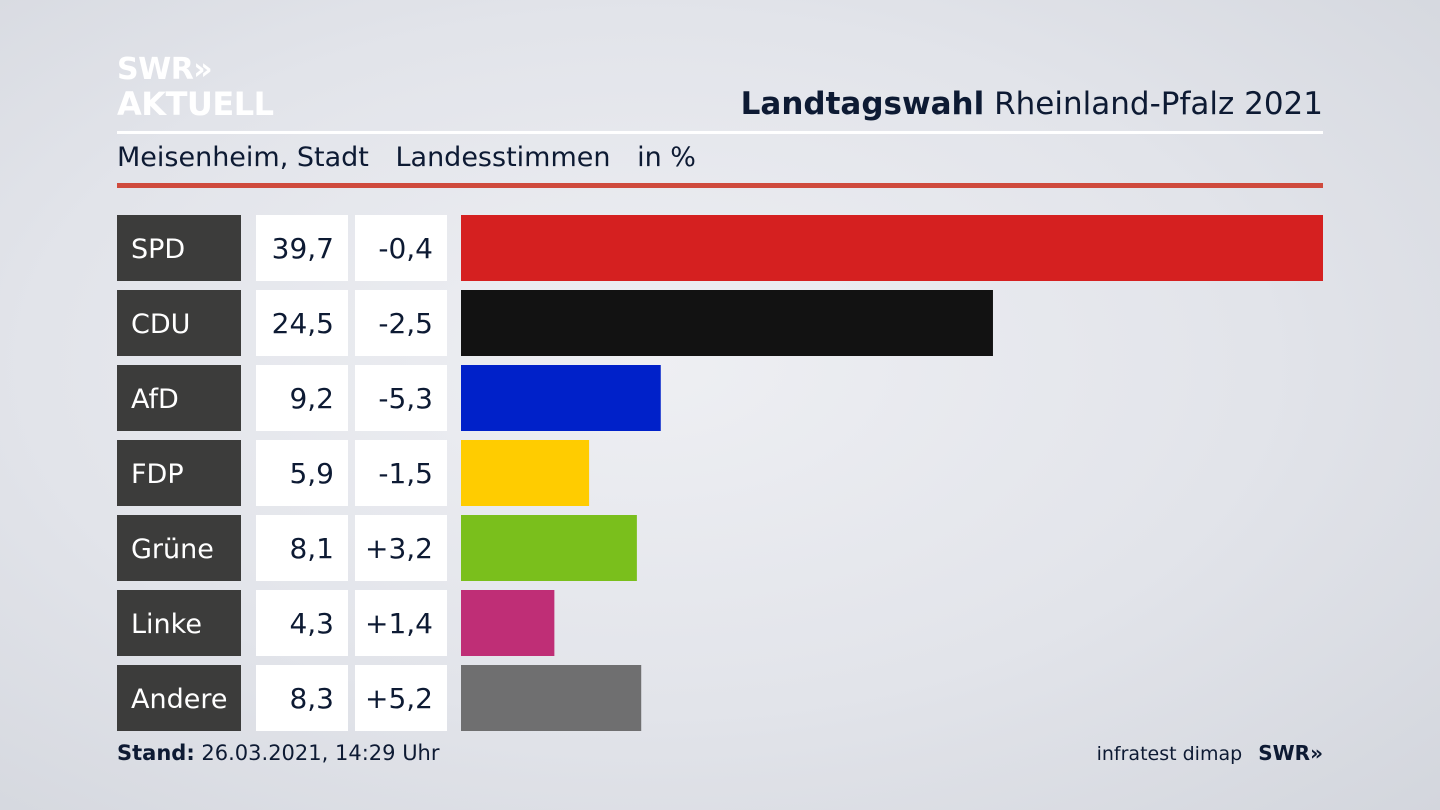 The height and width of the screenshot is (810, 1440). What do you see at coordinates (727, 323) in the screenshot?
I see `bar-cdu` at bounding box center [727, 323].